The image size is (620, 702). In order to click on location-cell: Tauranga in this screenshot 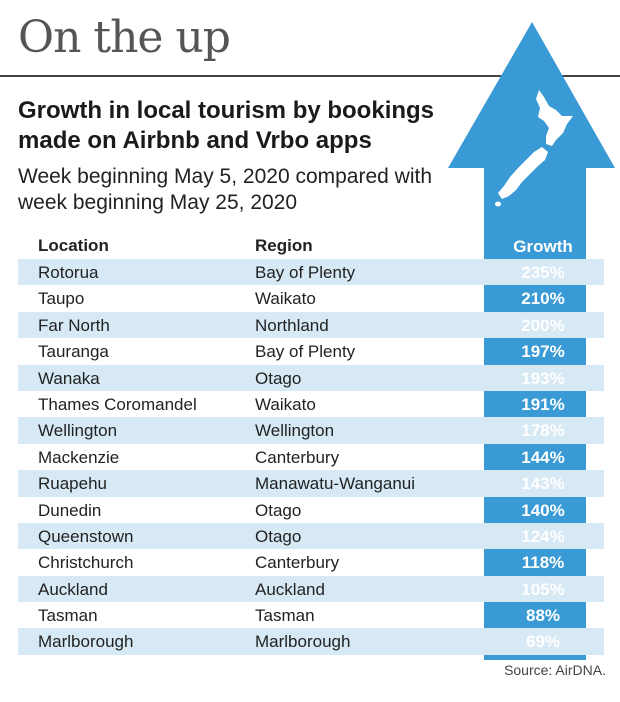, I will do `click(73, 352)`.